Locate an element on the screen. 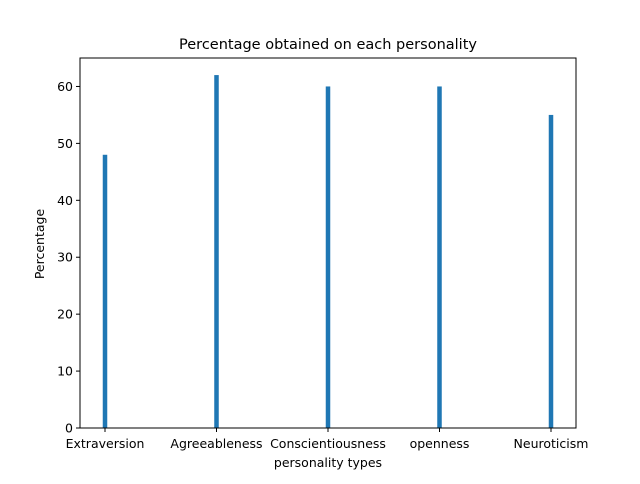 This screenshot has width=640, height=484. y-axis-ticks: 0 10 20 30 40 50 60 is located at coordinates (68, 257).